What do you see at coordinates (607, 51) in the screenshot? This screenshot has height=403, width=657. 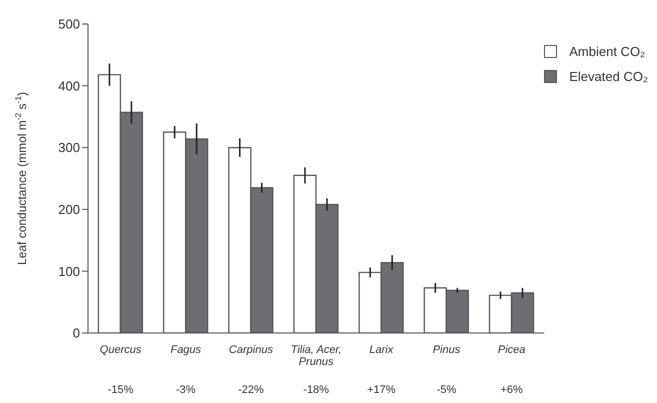 I see `legend-label: Ambient CO₂` at bounding box center [607, 51].